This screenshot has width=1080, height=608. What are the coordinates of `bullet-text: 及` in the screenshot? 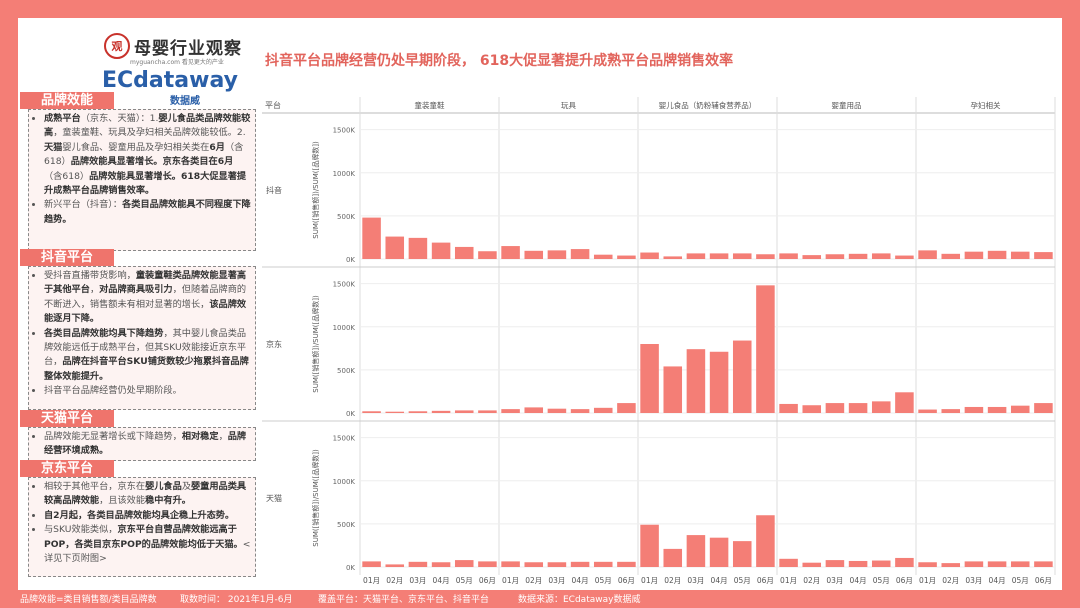 It's located at (186, 486).